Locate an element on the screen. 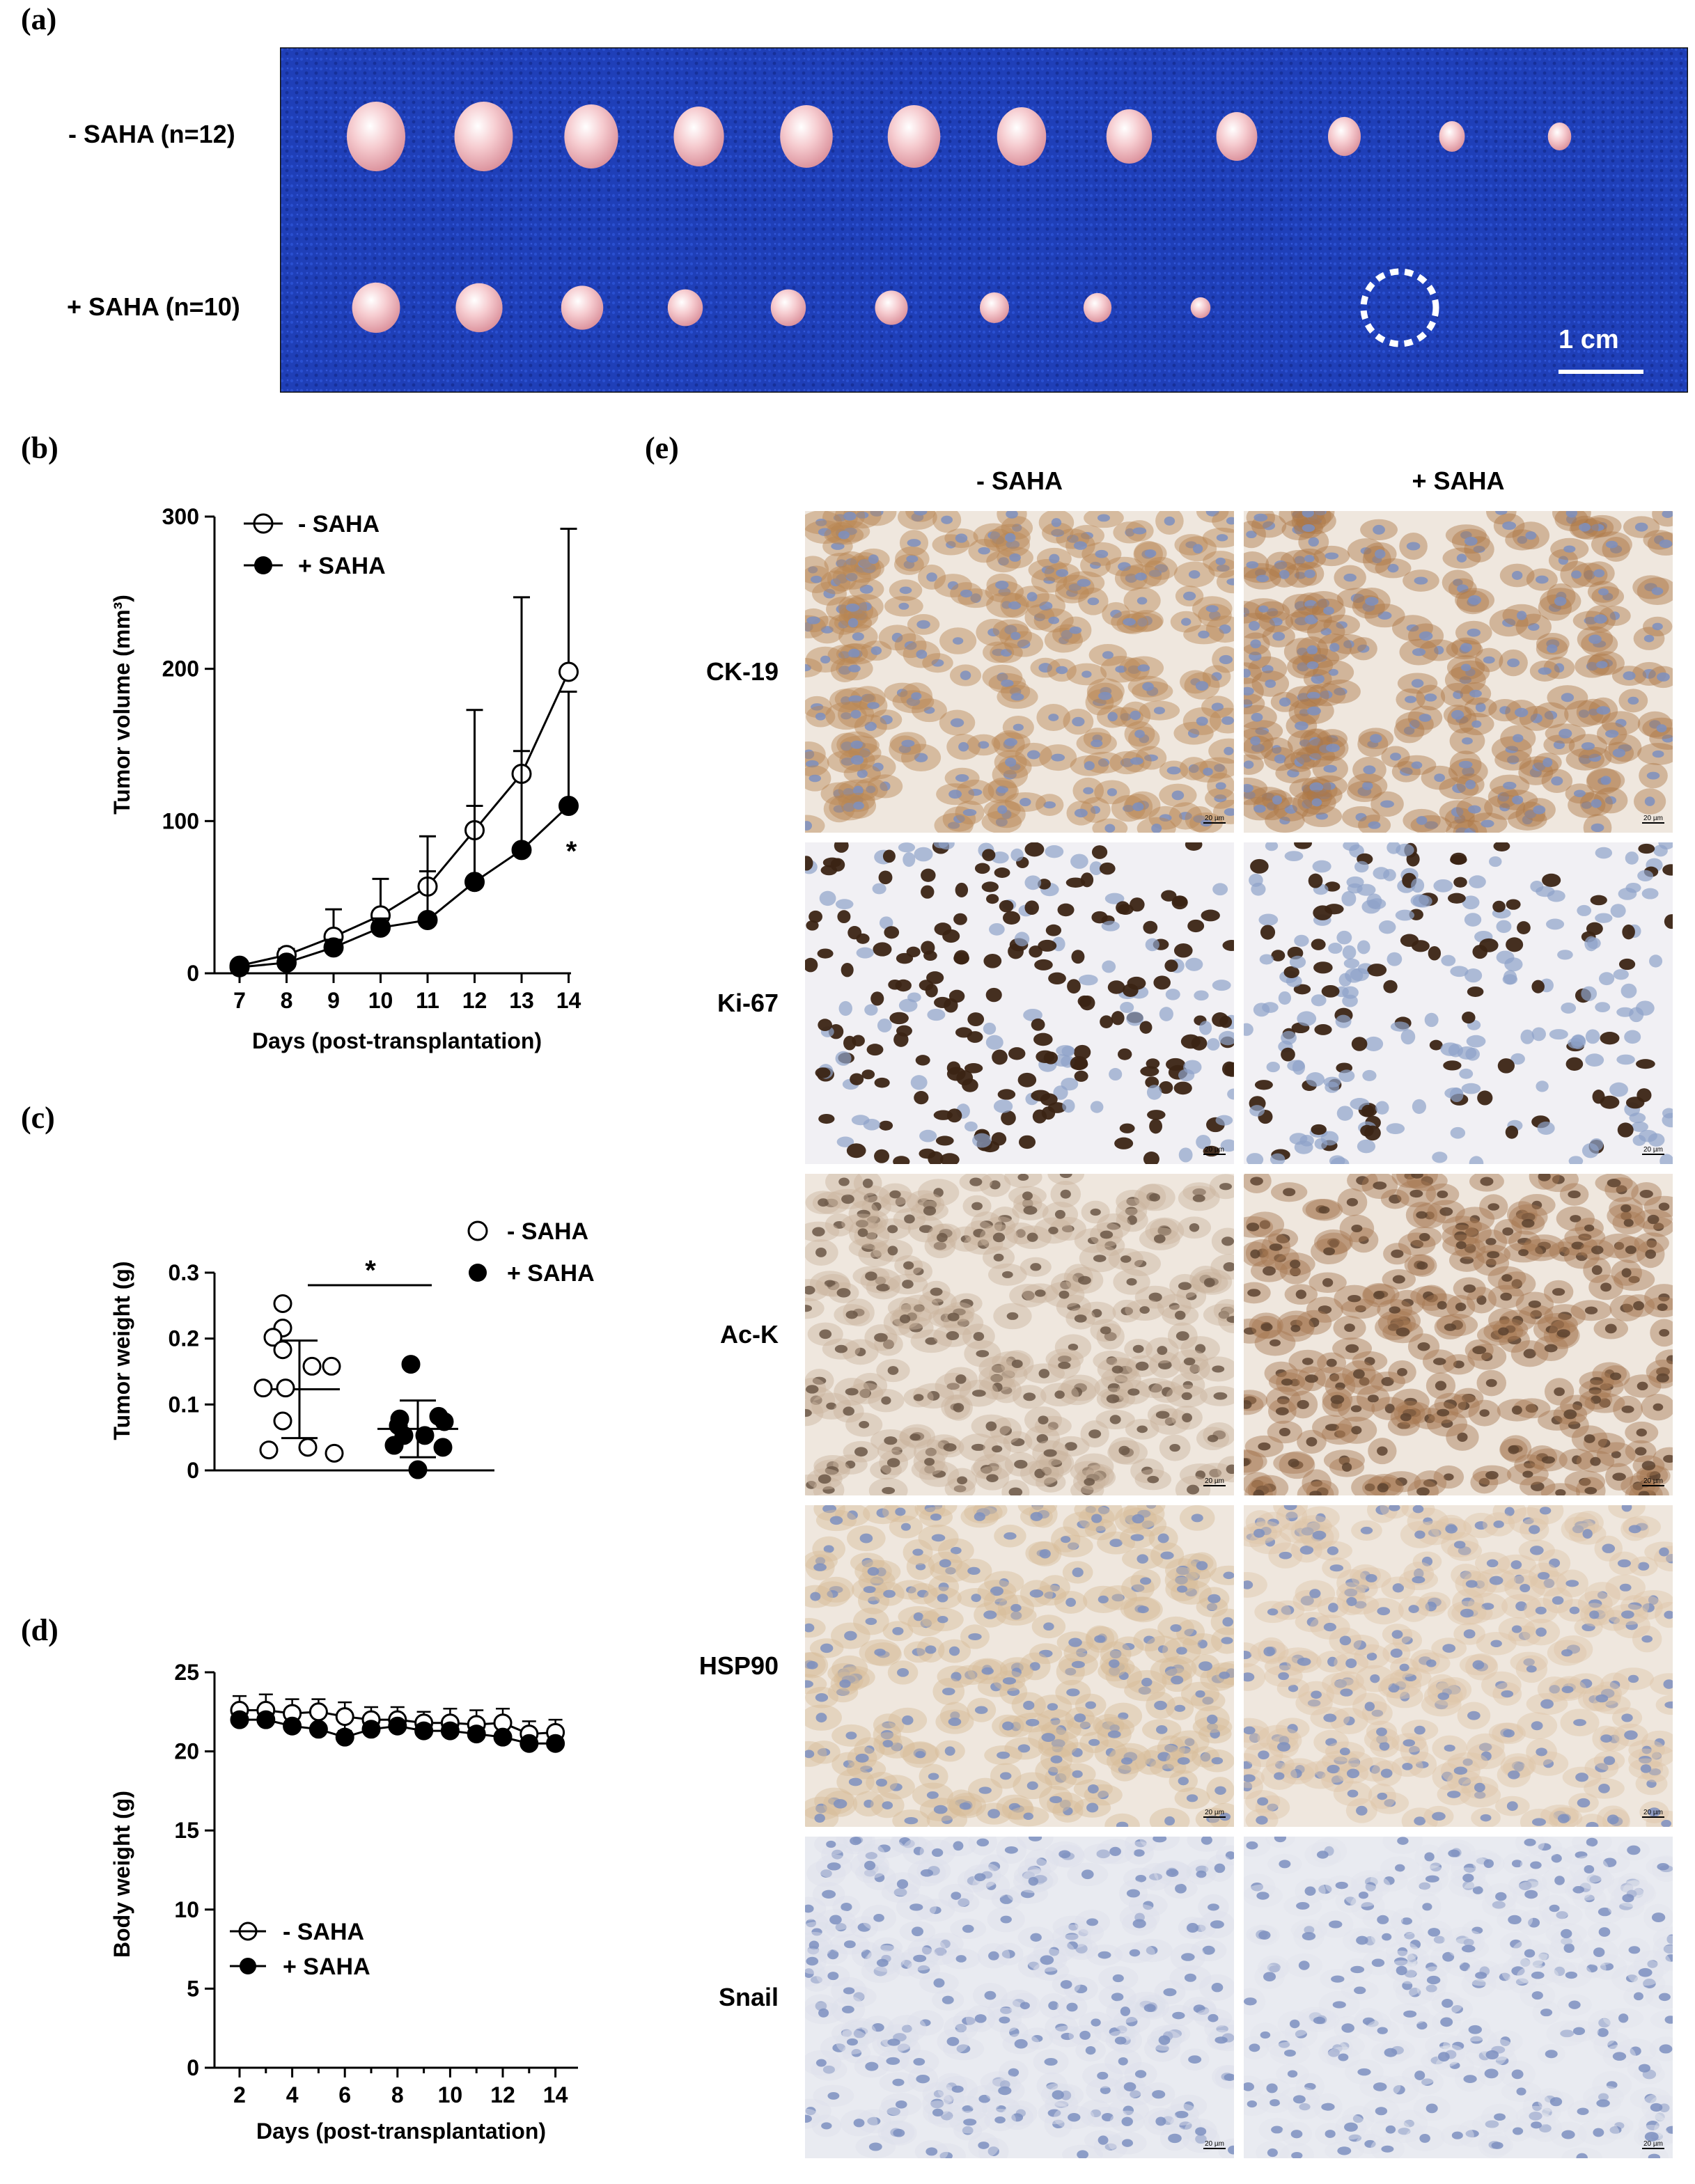 This screenshot has width=1695, height=2184. chart-d-ytick-label: 15 is located at coordinates (186, 1830).